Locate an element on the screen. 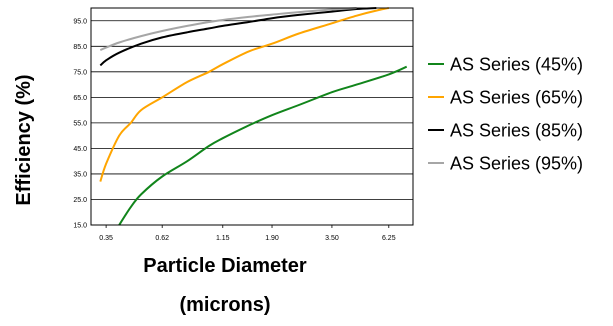 Image resolution: width=613 pixels, height=326 pixels. x-tick-label: 3.50 is located at coordinates (332, 238).